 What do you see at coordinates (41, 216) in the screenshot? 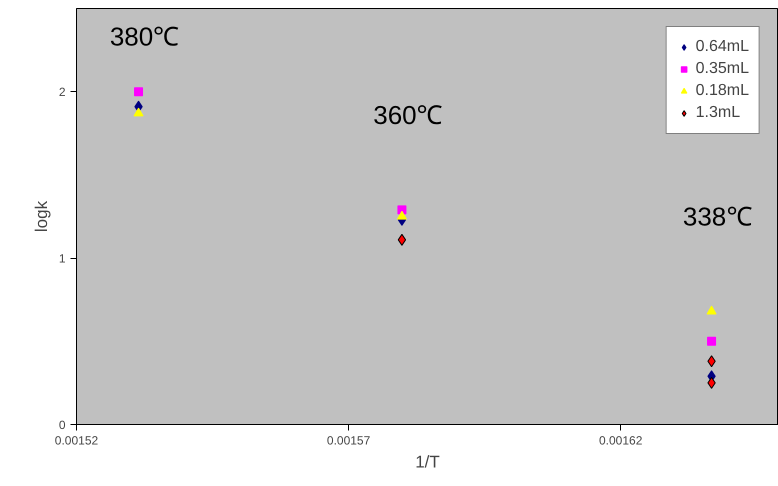
I see `y-axis-title: logk` at bounding box center [41, 216].